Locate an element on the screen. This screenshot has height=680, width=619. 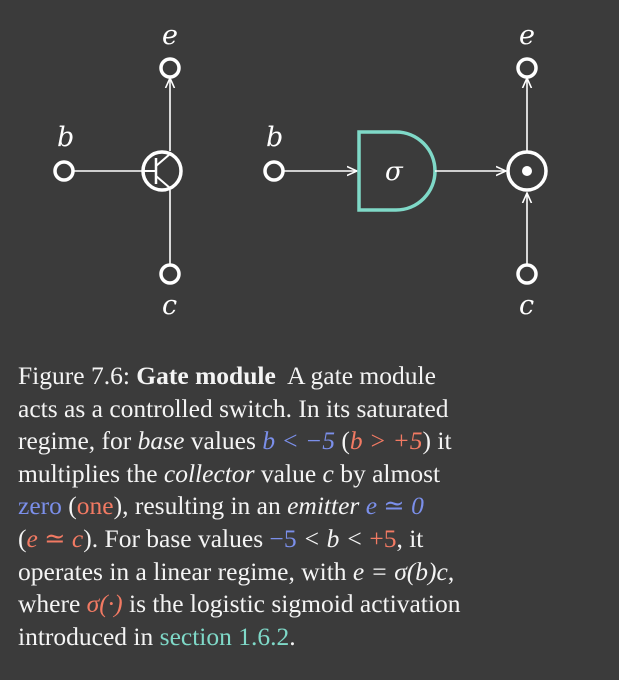
caption-text: values is located at coordinates (223, 441).